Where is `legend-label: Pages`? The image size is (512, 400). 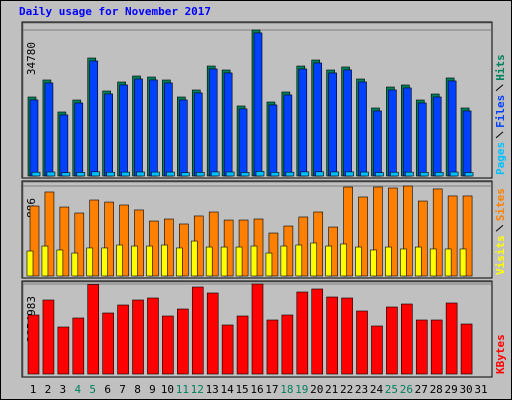
legend-label: Pages is located at coordinates (500, 158).